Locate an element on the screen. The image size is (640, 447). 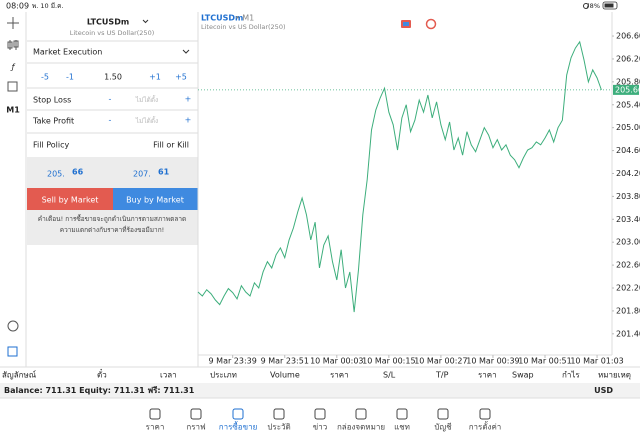
buy-button: Buy by Market is located at coordinates (155, 200).